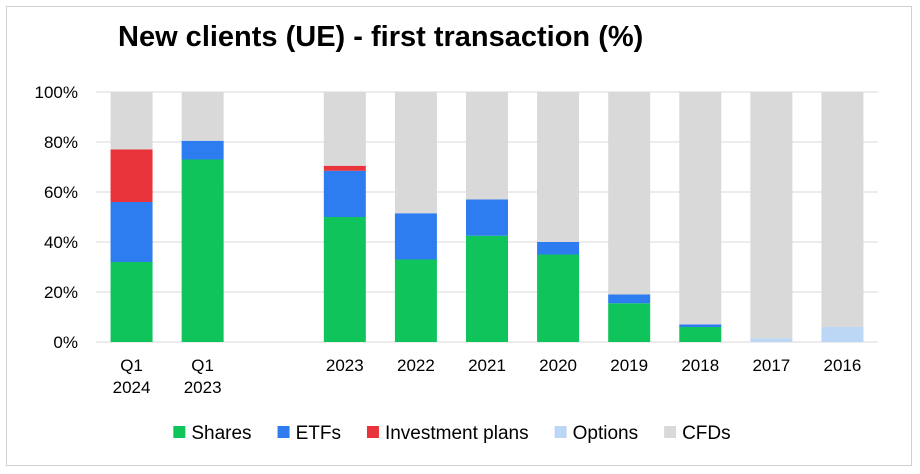 The width and height of the screenshot is (920, 474). Describe the element at coordinates (700, 365) in the screenshot. I see `x-tick-label: 2018` at that location.